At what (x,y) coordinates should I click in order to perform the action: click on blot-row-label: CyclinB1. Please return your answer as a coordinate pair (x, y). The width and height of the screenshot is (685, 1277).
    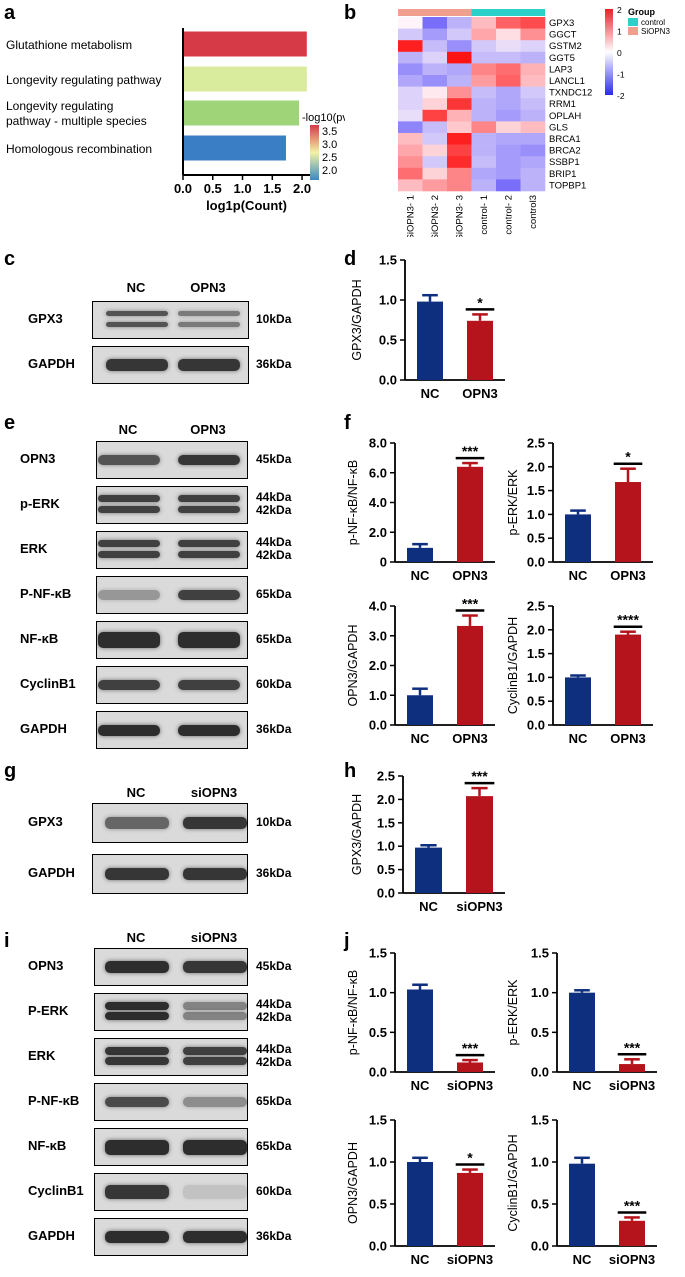
    Looking at the image, I should click on (48, 683).